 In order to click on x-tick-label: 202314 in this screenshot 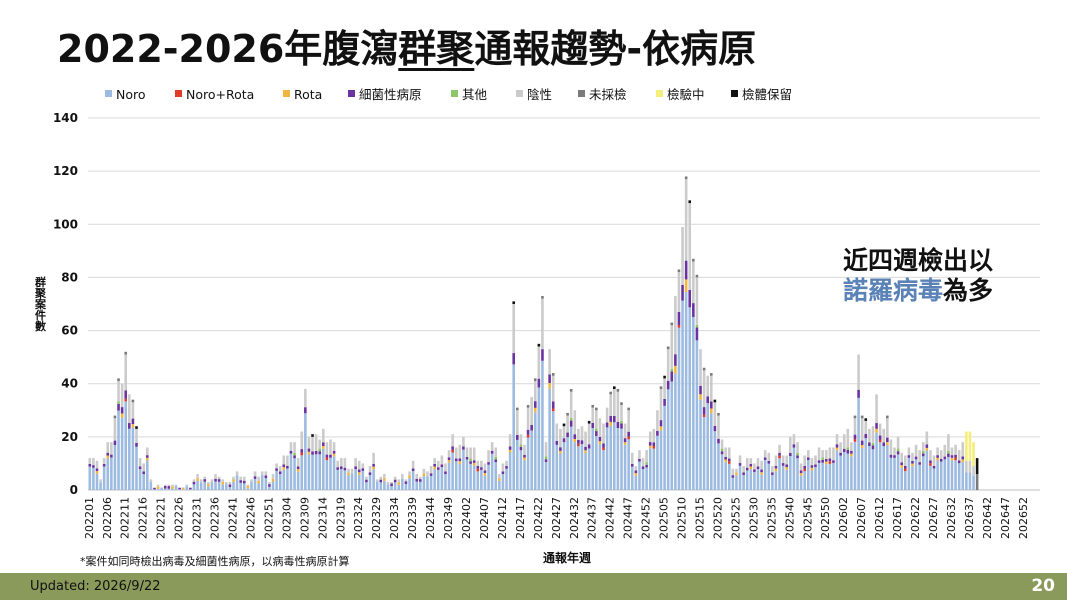, I will do `click(322, 518)`.